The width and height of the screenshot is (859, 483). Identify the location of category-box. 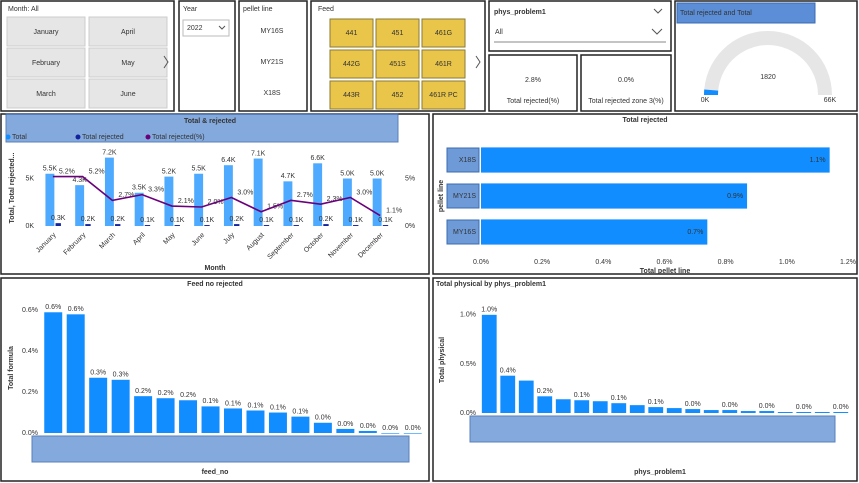
(463, 160).